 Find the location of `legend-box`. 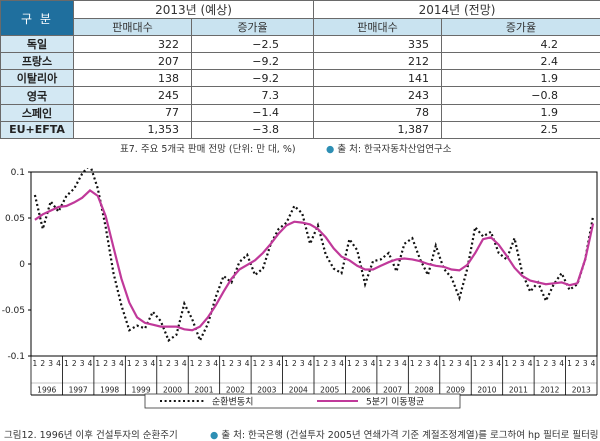

legend-box is located at coordinates (302, 401).